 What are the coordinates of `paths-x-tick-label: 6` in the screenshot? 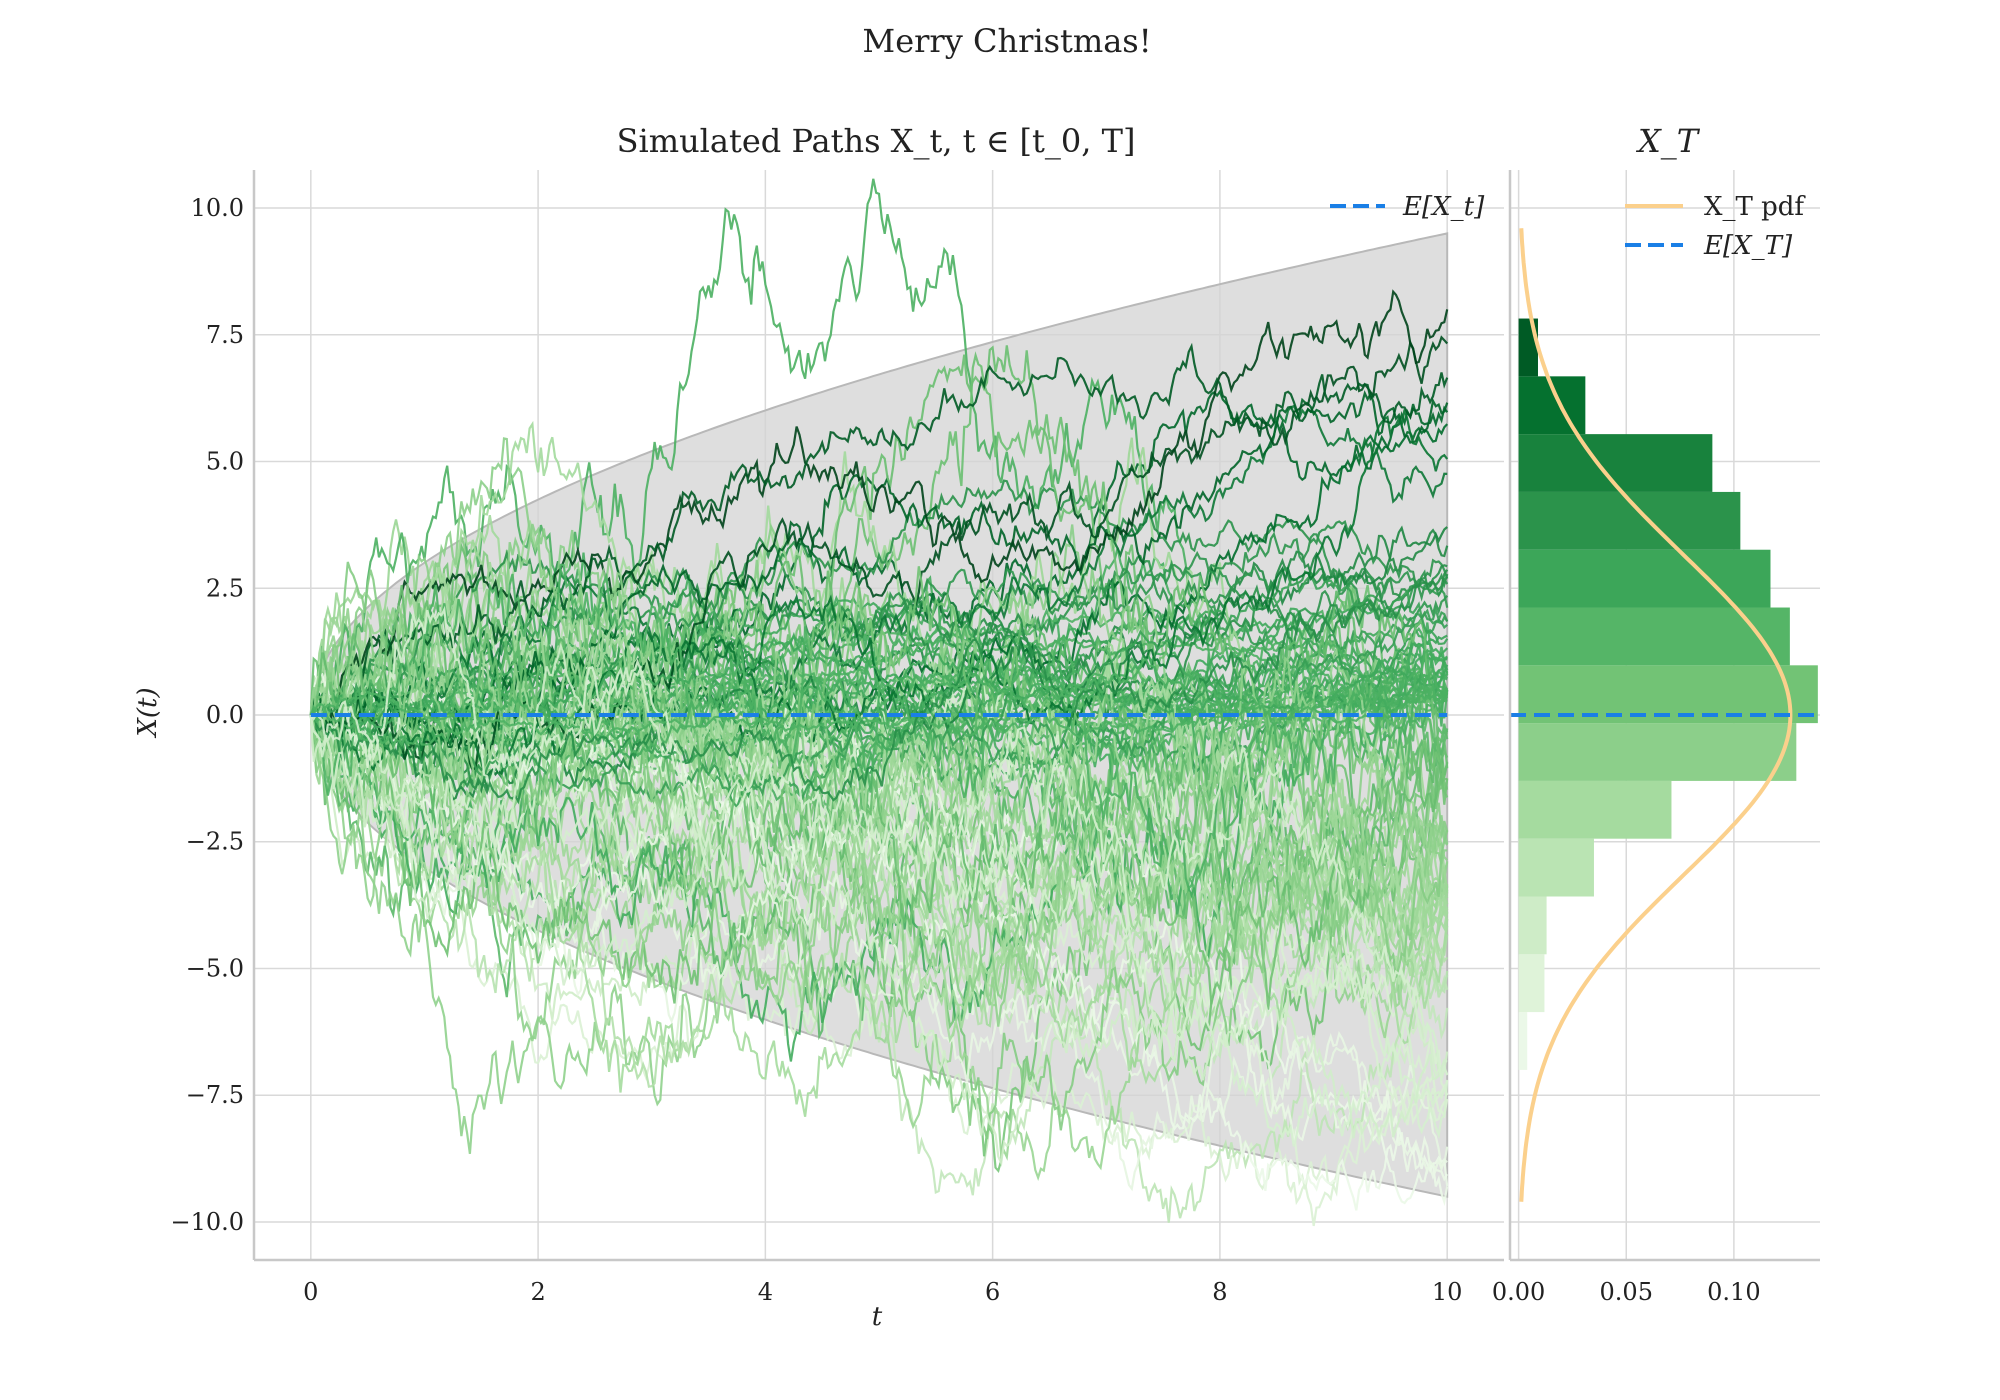 It's located at (992, 1292).